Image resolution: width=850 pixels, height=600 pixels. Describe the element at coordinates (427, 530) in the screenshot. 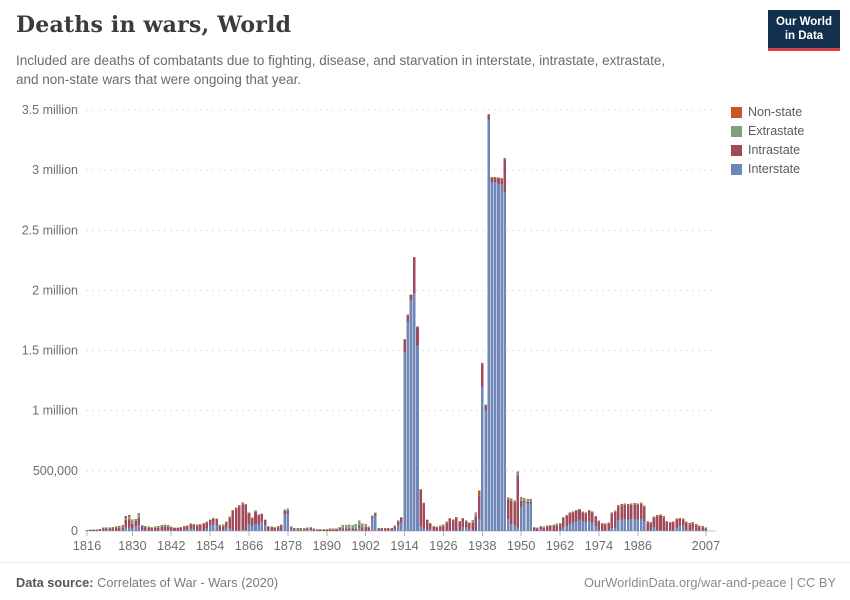

I see `bar-segment-interstate-1921` at that location.